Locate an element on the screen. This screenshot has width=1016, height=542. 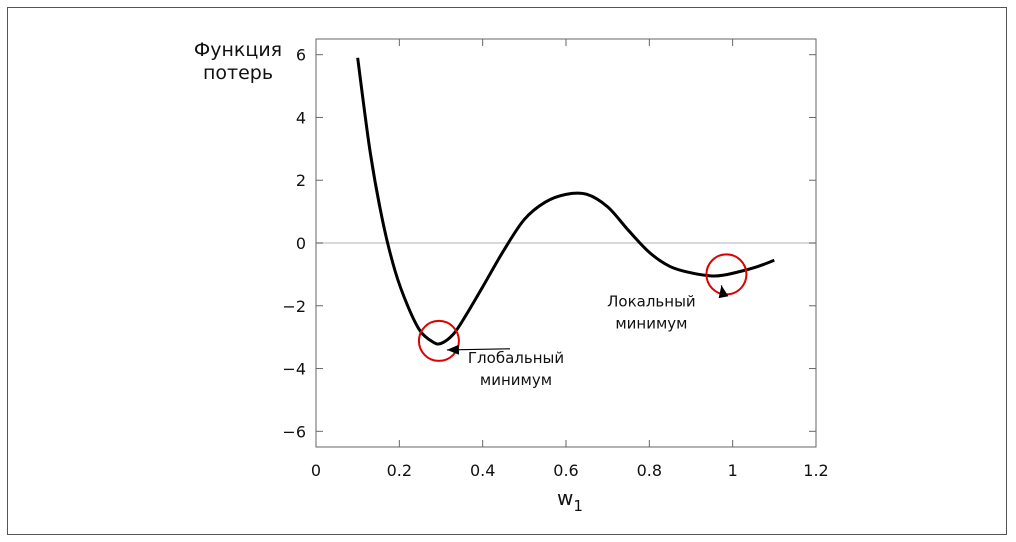
x-axis-title: w1 is located at coordinates (570, 500).